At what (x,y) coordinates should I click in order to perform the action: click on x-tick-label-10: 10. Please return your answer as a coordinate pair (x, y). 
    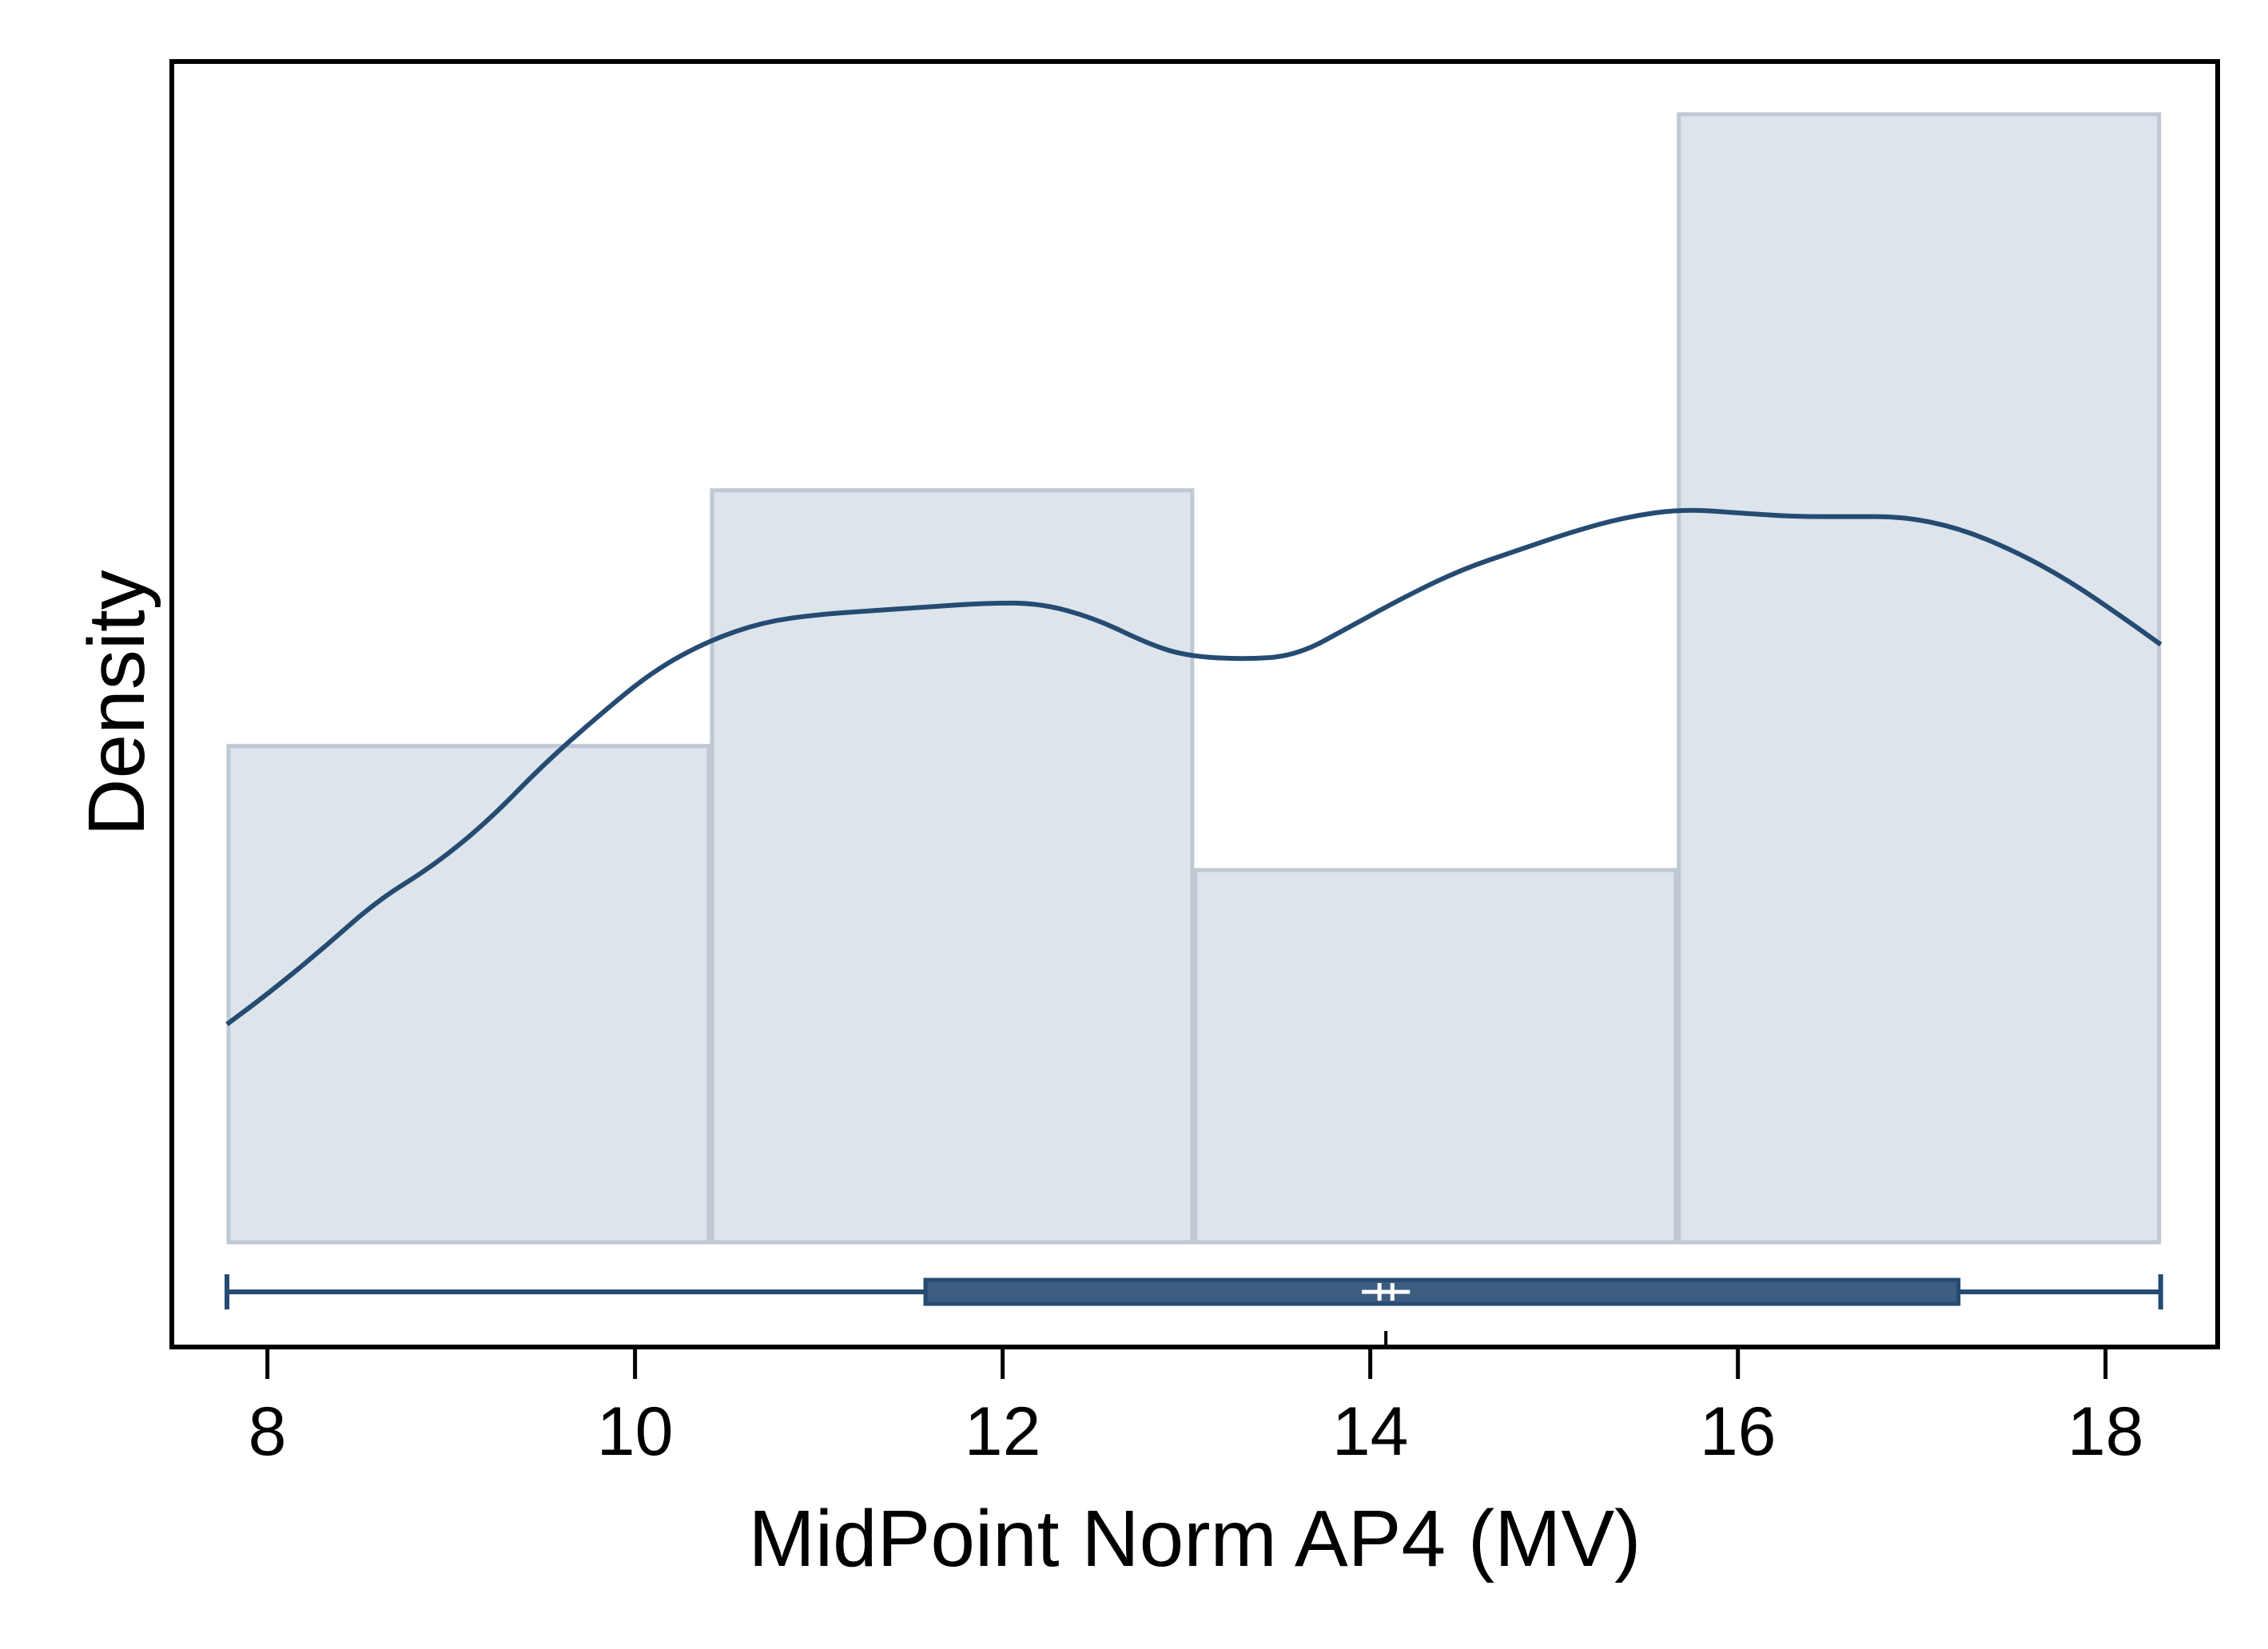
    Looking at the image, I should click on (635, 1431).